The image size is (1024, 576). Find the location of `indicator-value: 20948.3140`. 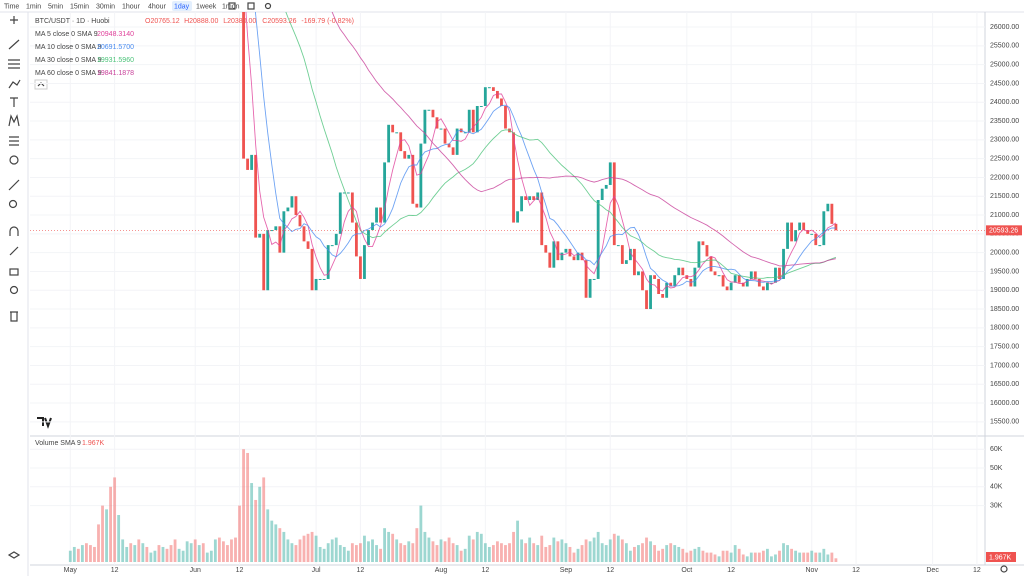

indicator-value: 20948.3140 is located at coordinates (115, 34).